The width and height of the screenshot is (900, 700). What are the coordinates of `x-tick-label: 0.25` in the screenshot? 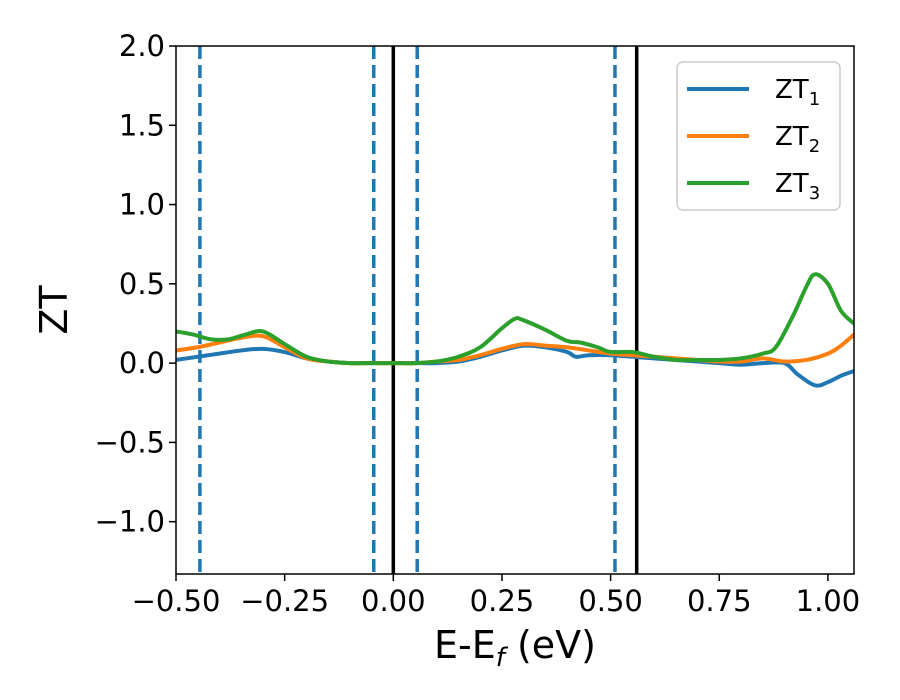 It's located at (502, 601).